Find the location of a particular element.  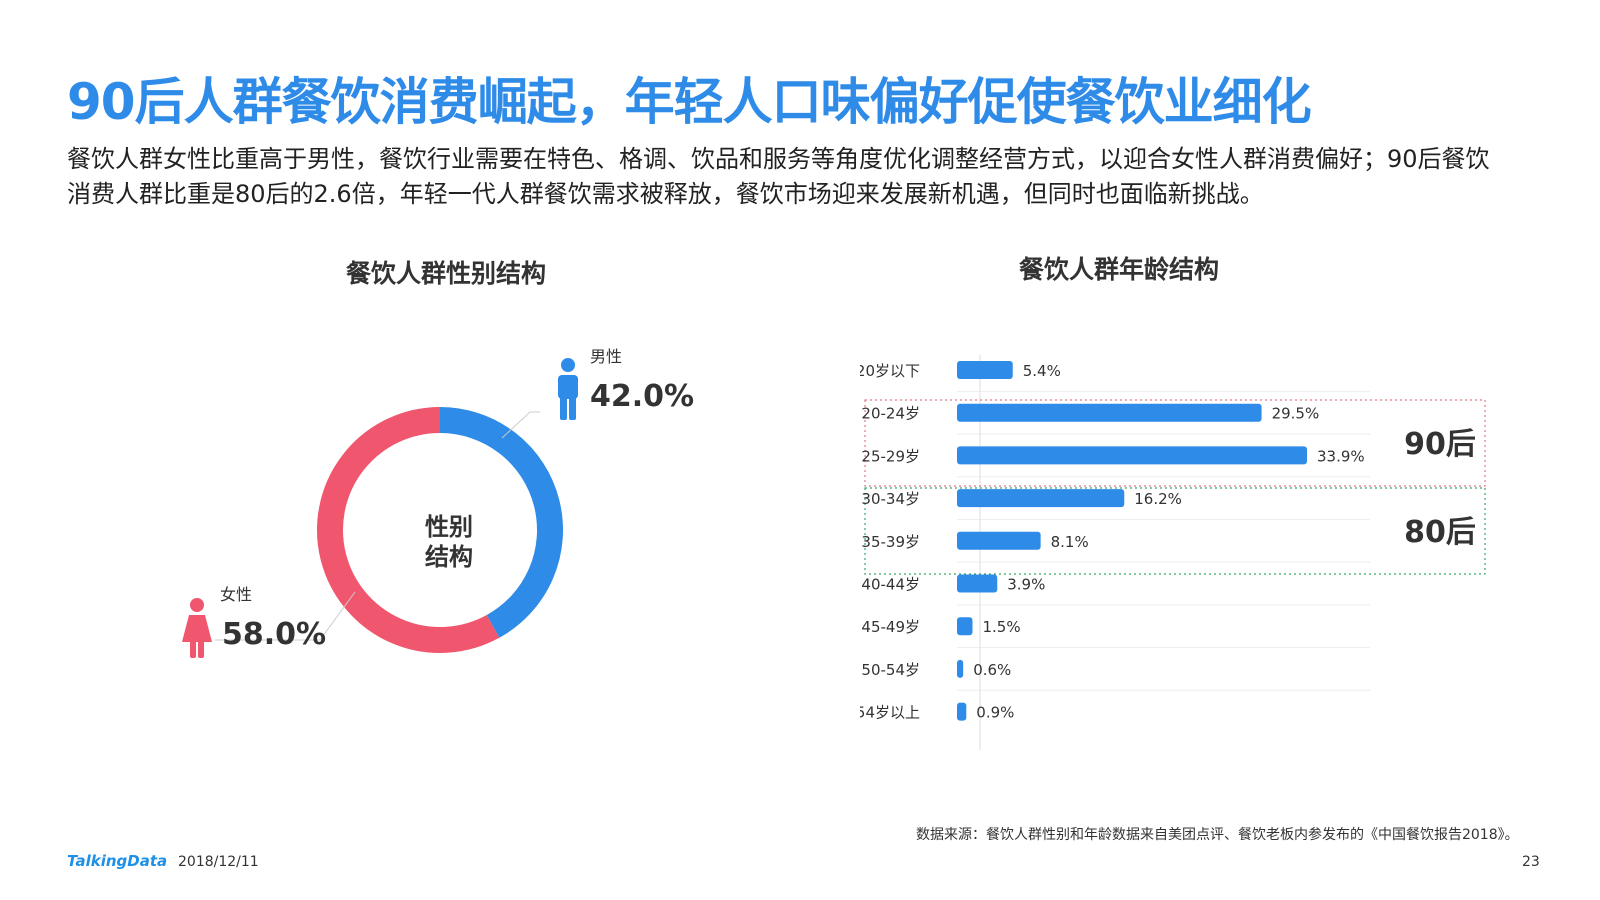

brand-logo: TalkingData is located at coordinates (117, 861).